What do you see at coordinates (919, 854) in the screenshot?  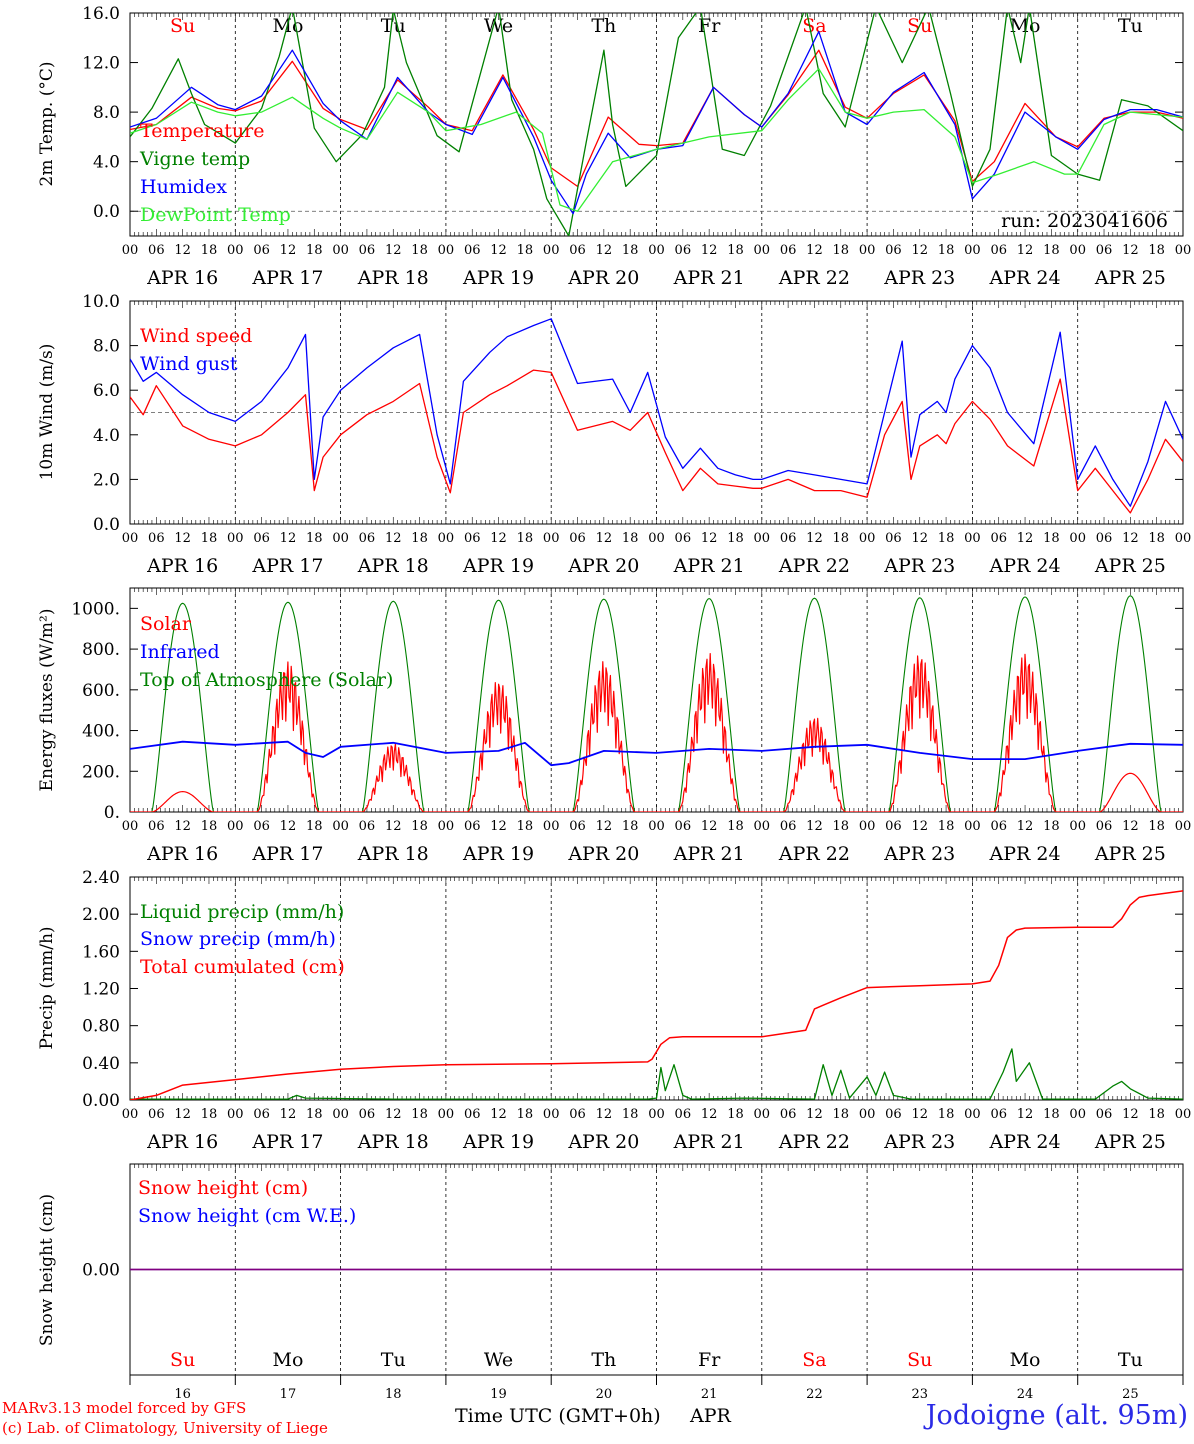 I see `date-label: APR 23` at bounding box center [919, 854].